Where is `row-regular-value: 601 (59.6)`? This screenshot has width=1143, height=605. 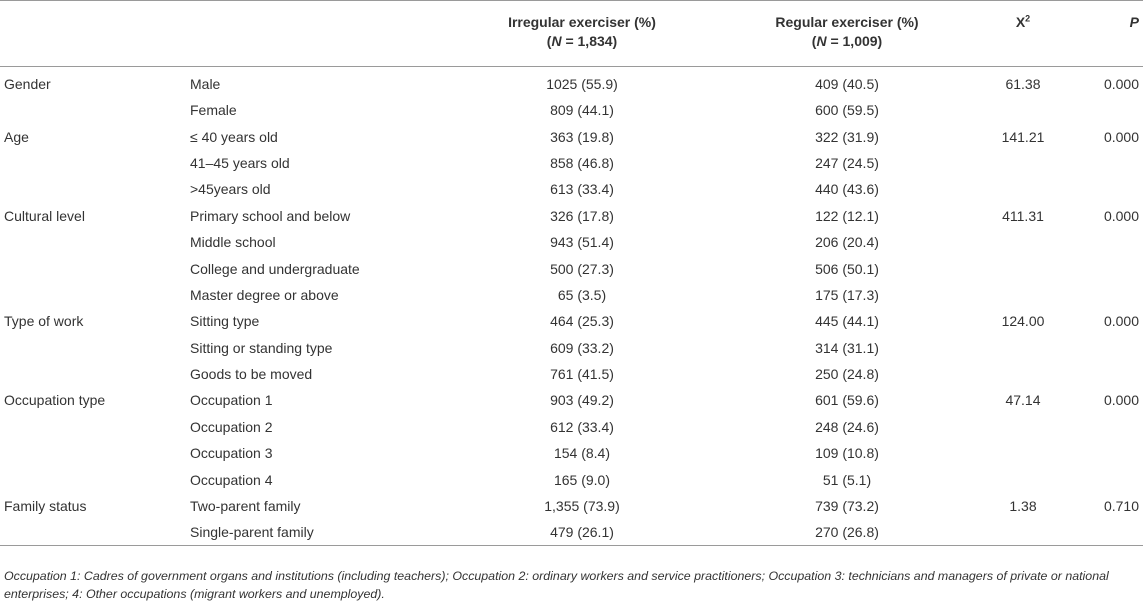 row-regular-value: 601 (59.6) is located at coordinates (847, 400).